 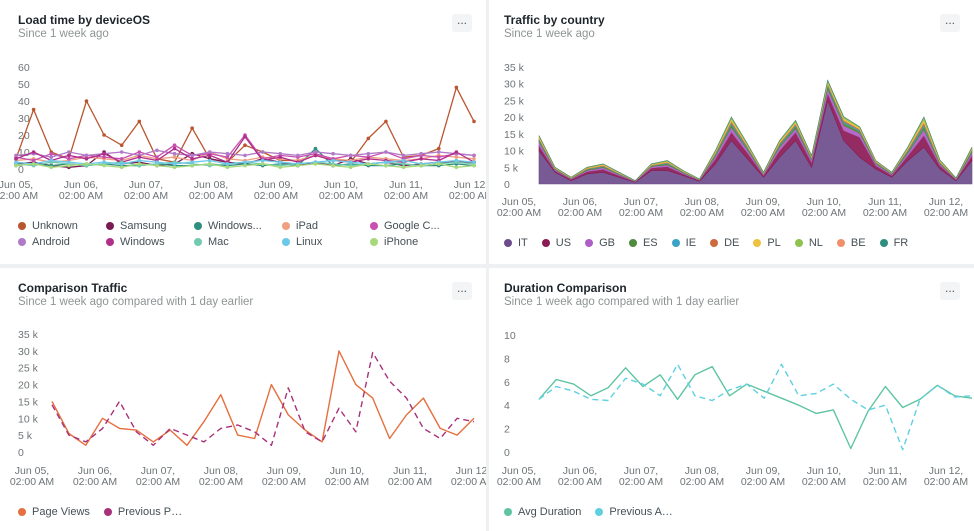 I want to click on legend-item: IE, so click(x=684, y=243).